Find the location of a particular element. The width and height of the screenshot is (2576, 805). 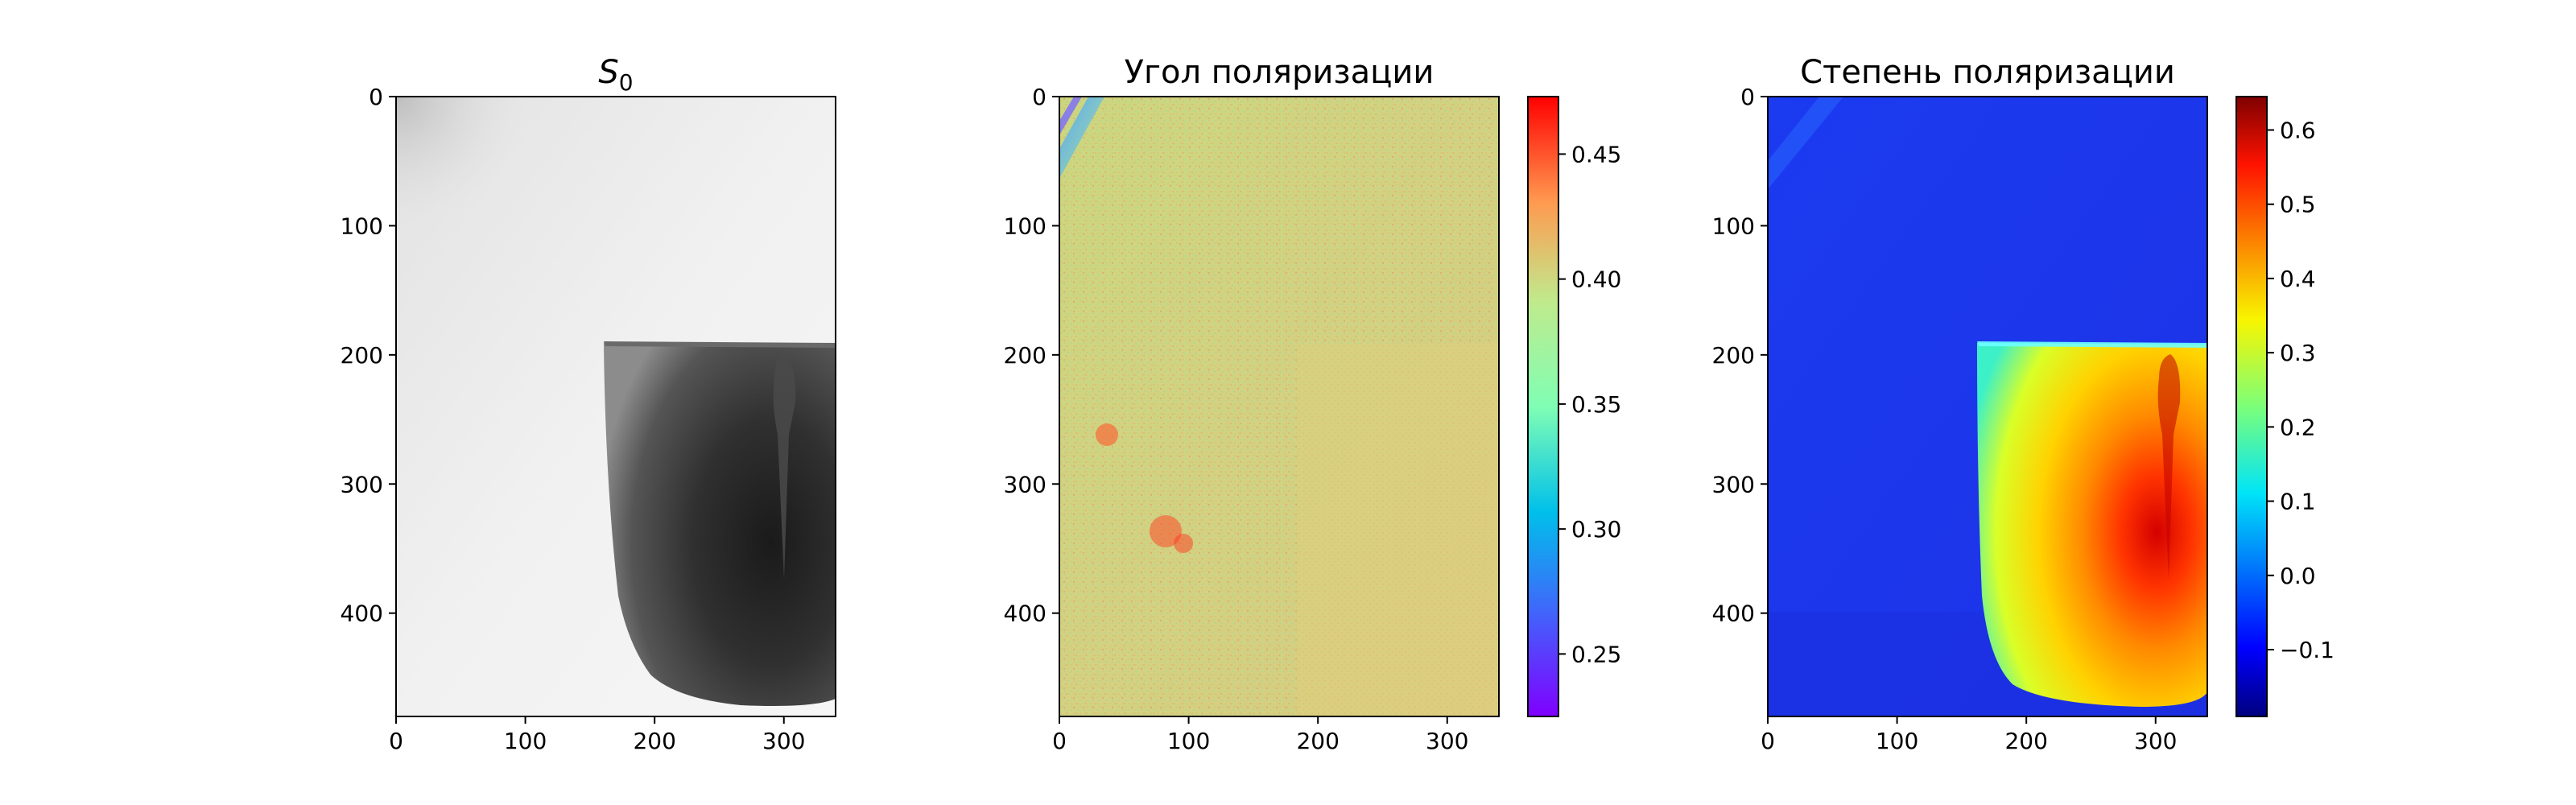

panel-s0-title: S0 is located at coordinates (615, 75).